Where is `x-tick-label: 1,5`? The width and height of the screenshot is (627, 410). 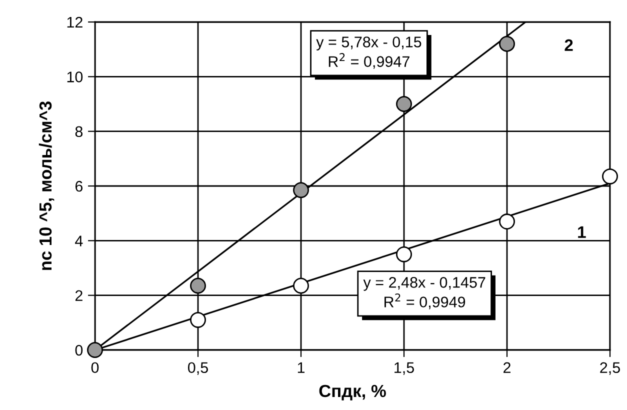
x-tick-label: 1,5 is located at coordinates (404, 368).